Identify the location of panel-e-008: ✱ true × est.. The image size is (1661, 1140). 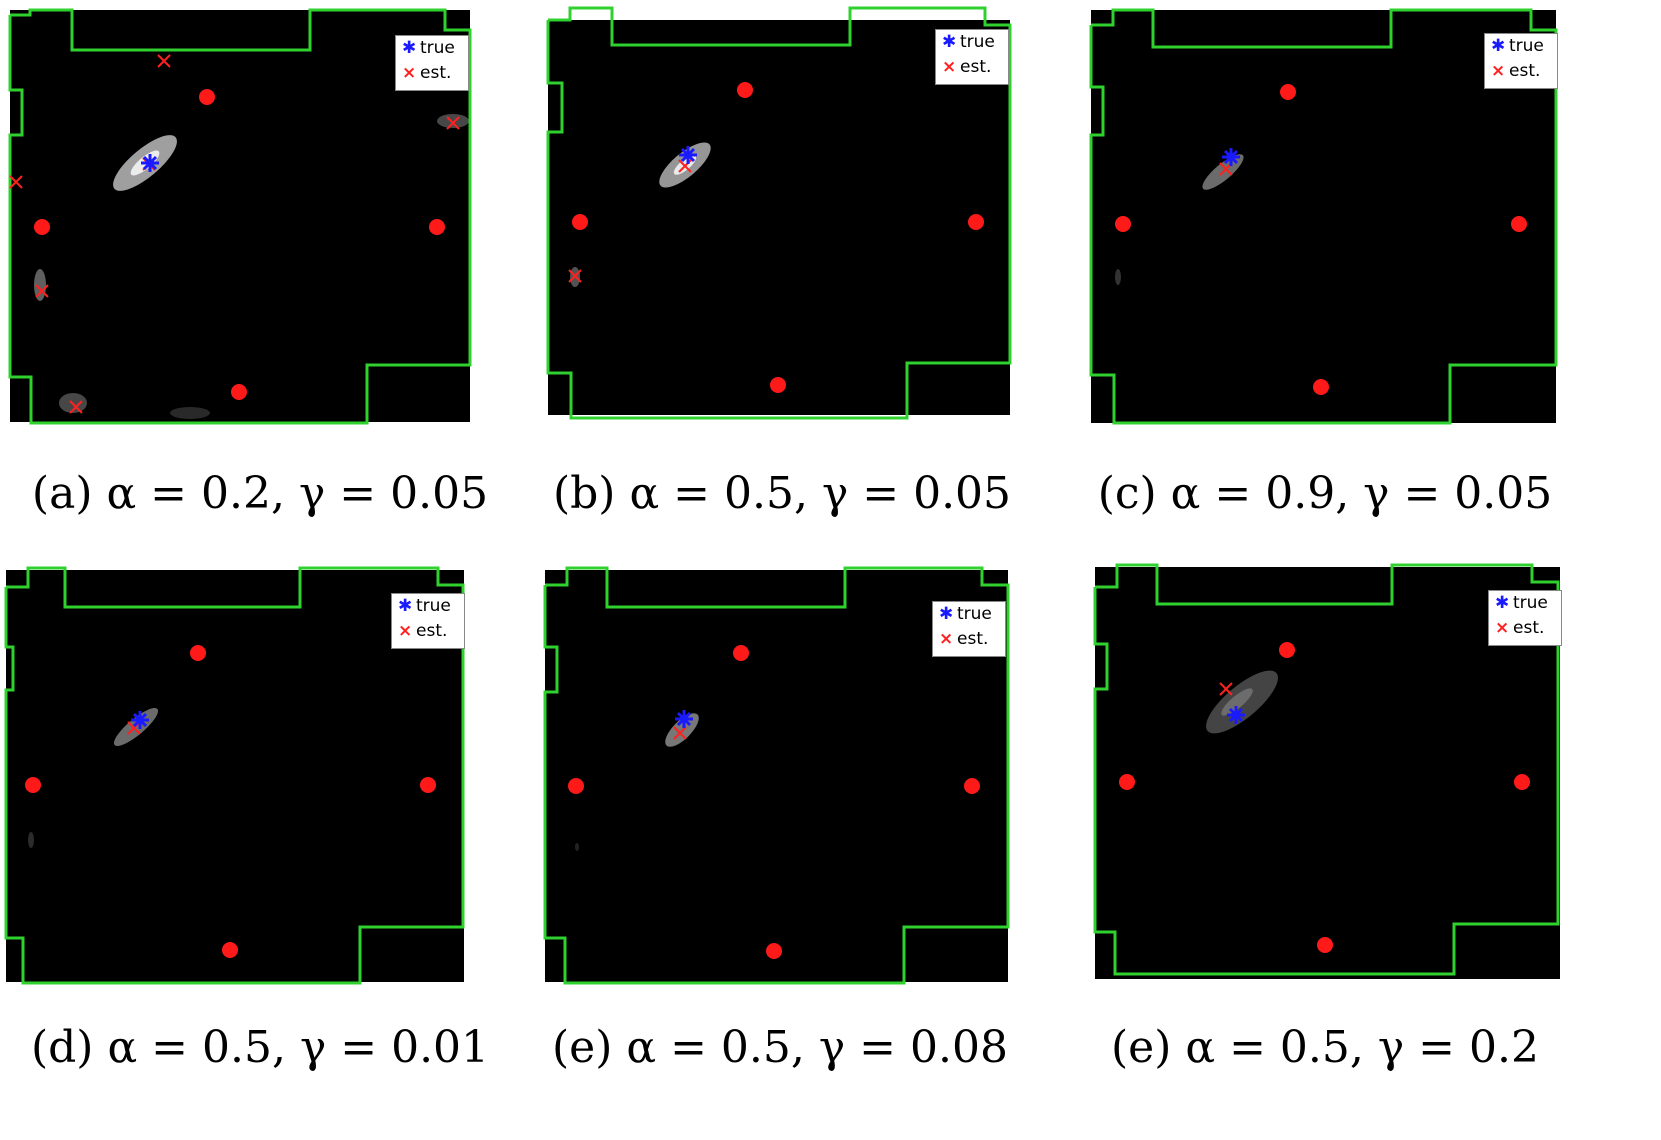
(792, 790).